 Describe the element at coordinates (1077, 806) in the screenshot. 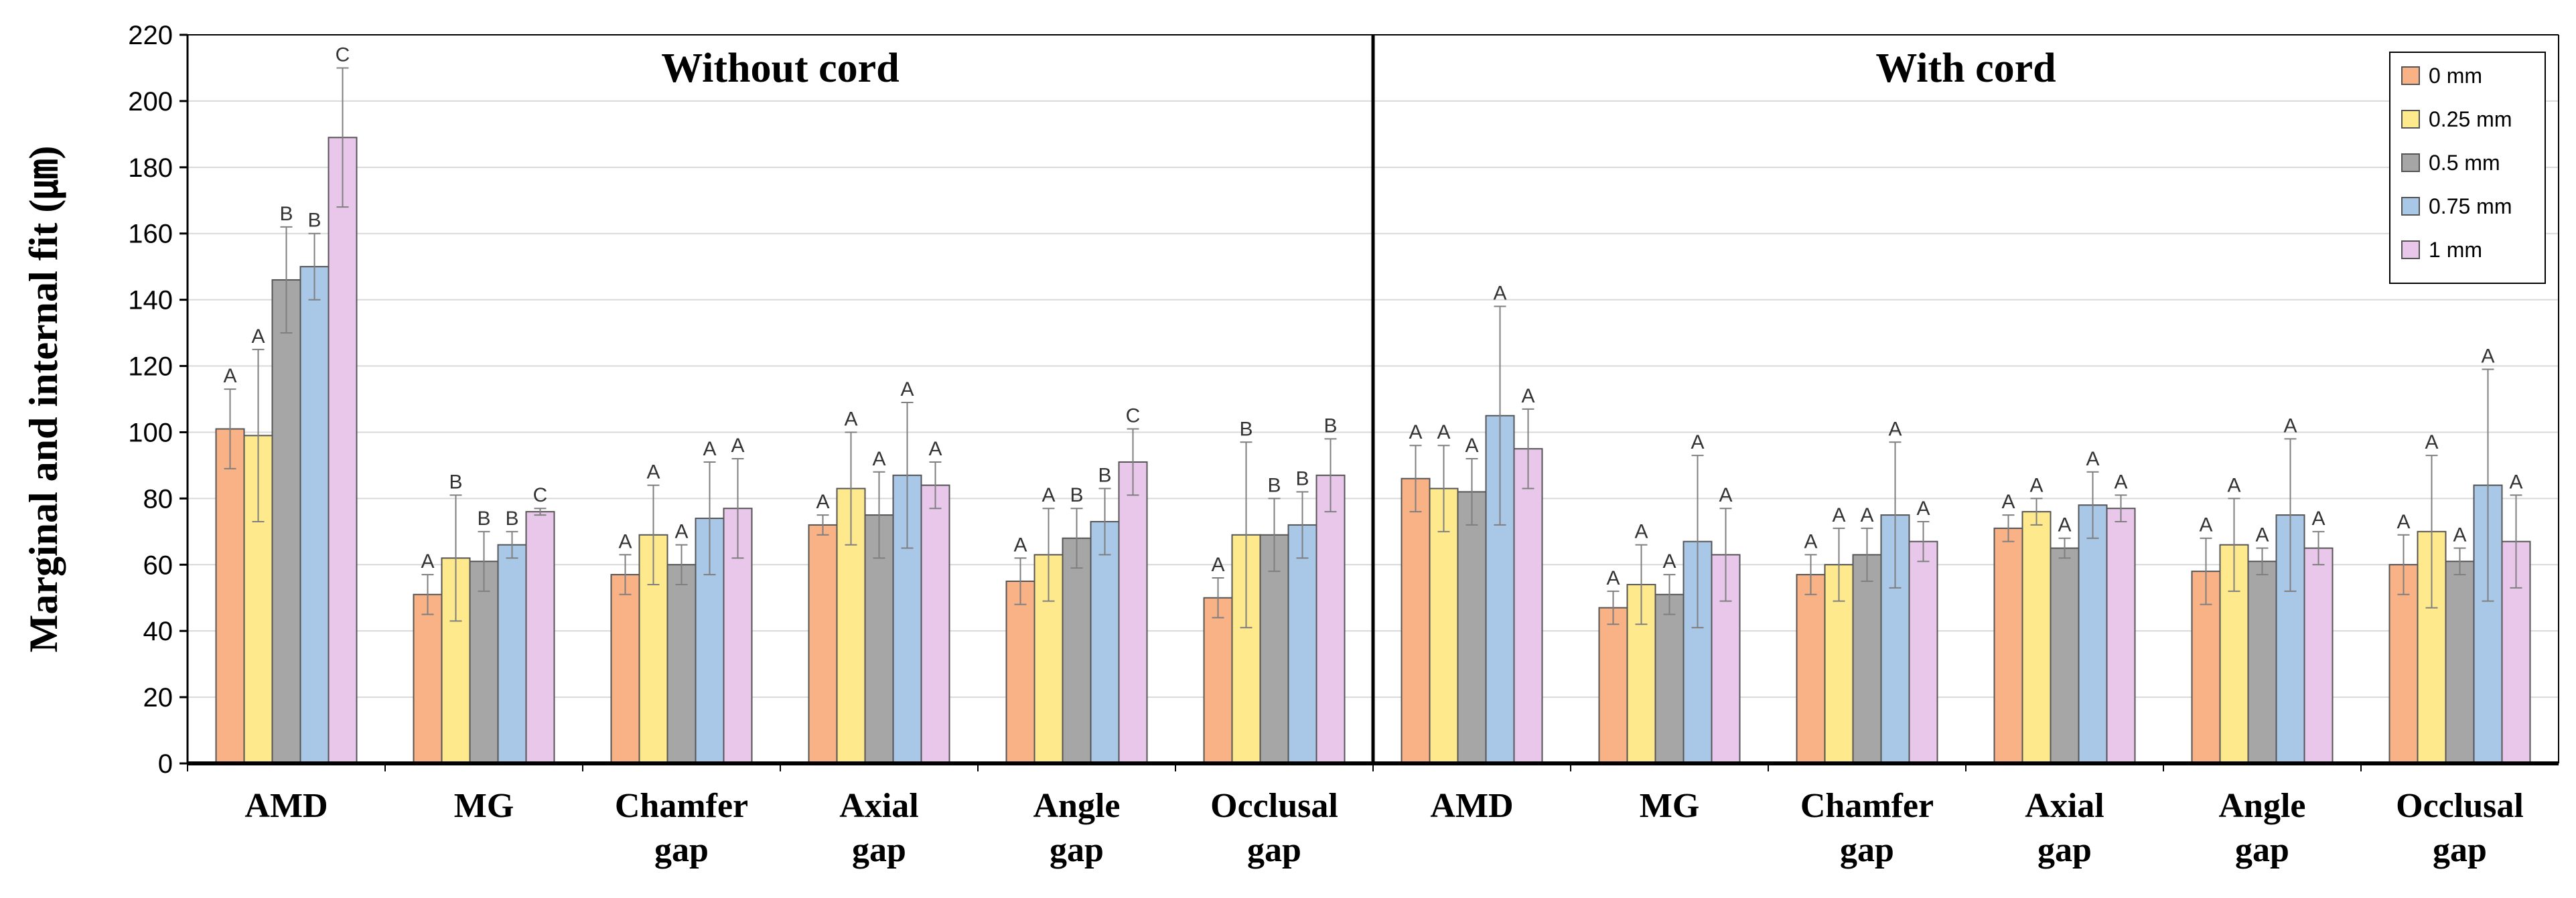

I see `category-label: Angle` at that location.